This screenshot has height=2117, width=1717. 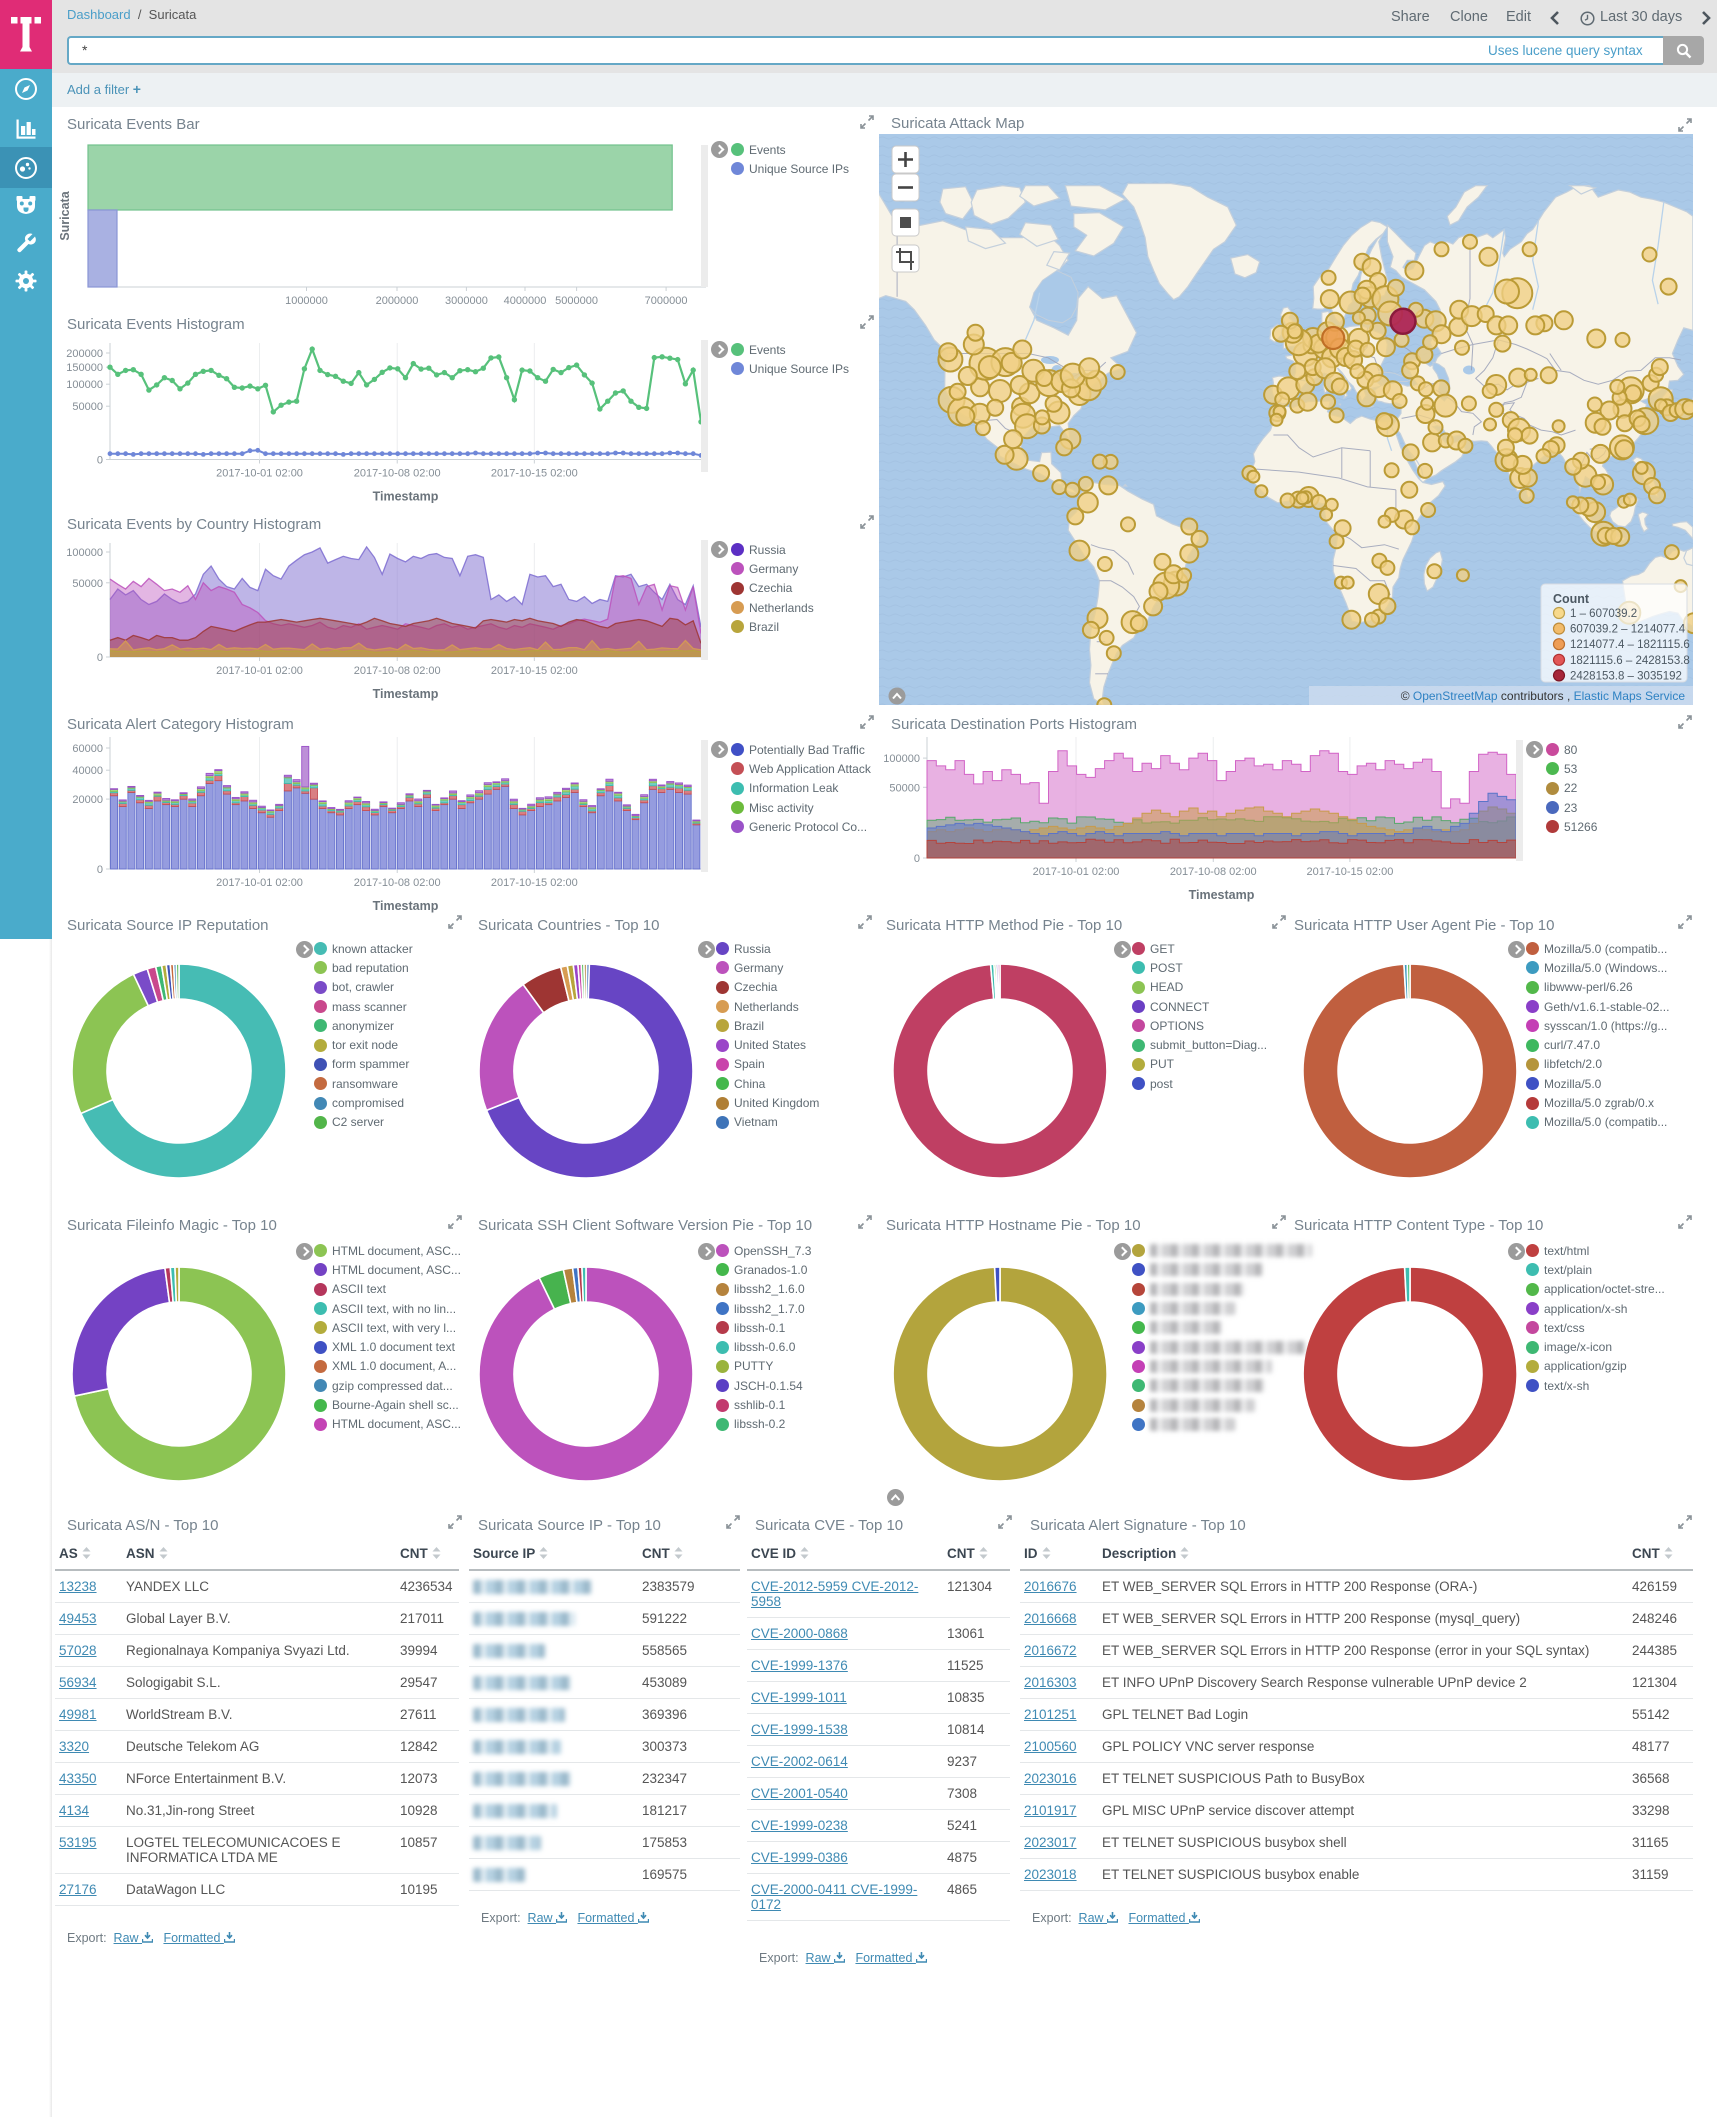 What do you see at coordinates (306, 301) in the screenshot?
I see `svg-text: 1000000` at bounding box center [306, 301].